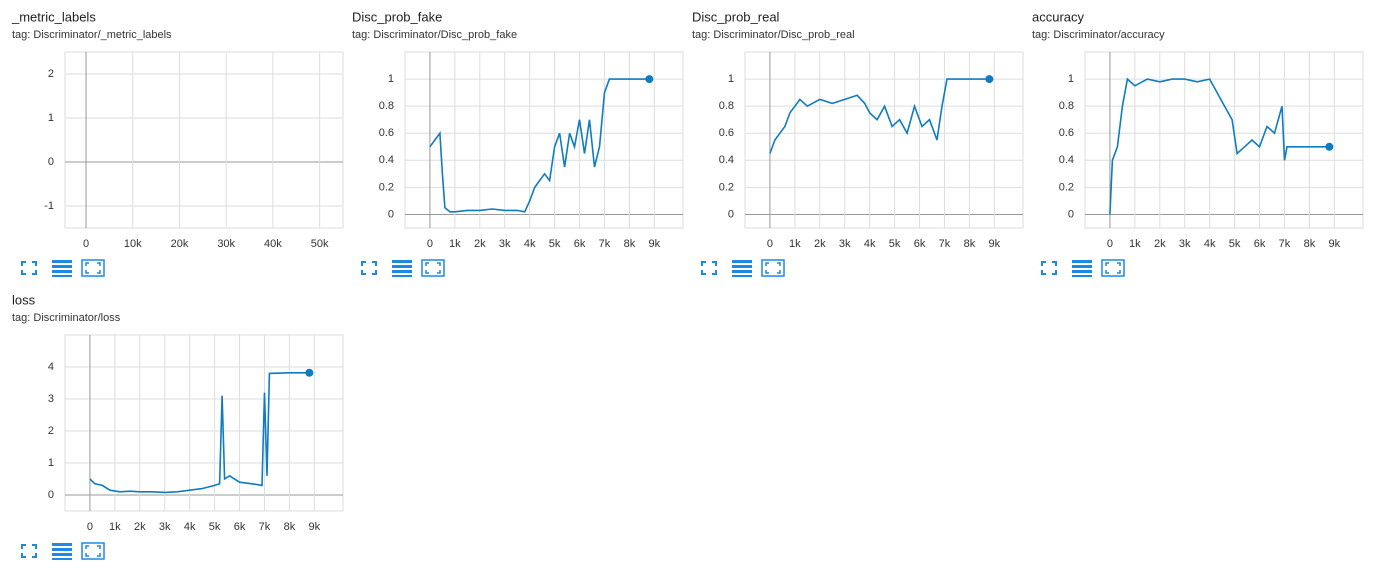 The width and height of the screenshot is (1379, 568). Describe the element at coordinates (51, 367) in the screenshot. I see `y-tick-label: 4` at that location.